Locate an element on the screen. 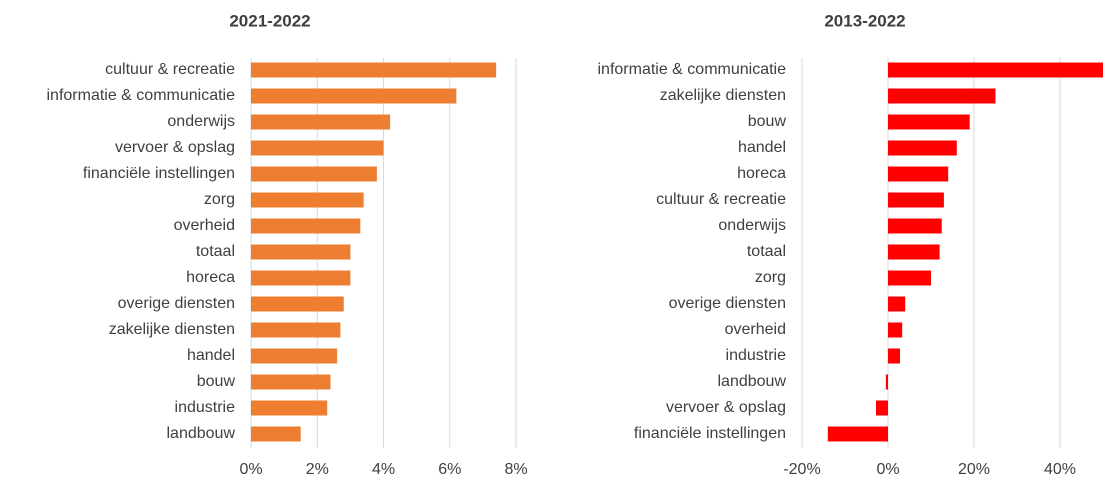 This screenshot has height=483, width=1103. x-tick-label: 2% is located at coordinates (317, 469).